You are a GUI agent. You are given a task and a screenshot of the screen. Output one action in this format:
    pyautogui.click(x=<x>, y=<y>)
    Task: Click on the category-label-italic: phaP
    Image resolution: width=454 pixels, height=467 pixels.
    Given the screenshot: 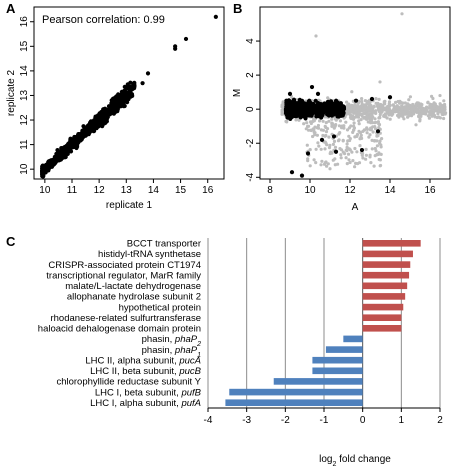 What is the action you would take?
    pyautogui.click(x=186, y=350)
    